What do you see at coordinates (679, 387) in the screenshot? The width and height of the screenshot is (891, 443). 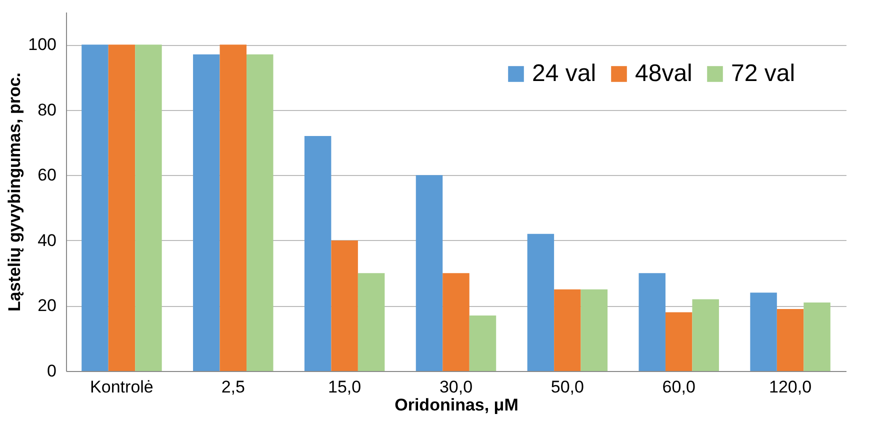 I see `x-tick-label: 60,0` at bounding box center [679, 387].